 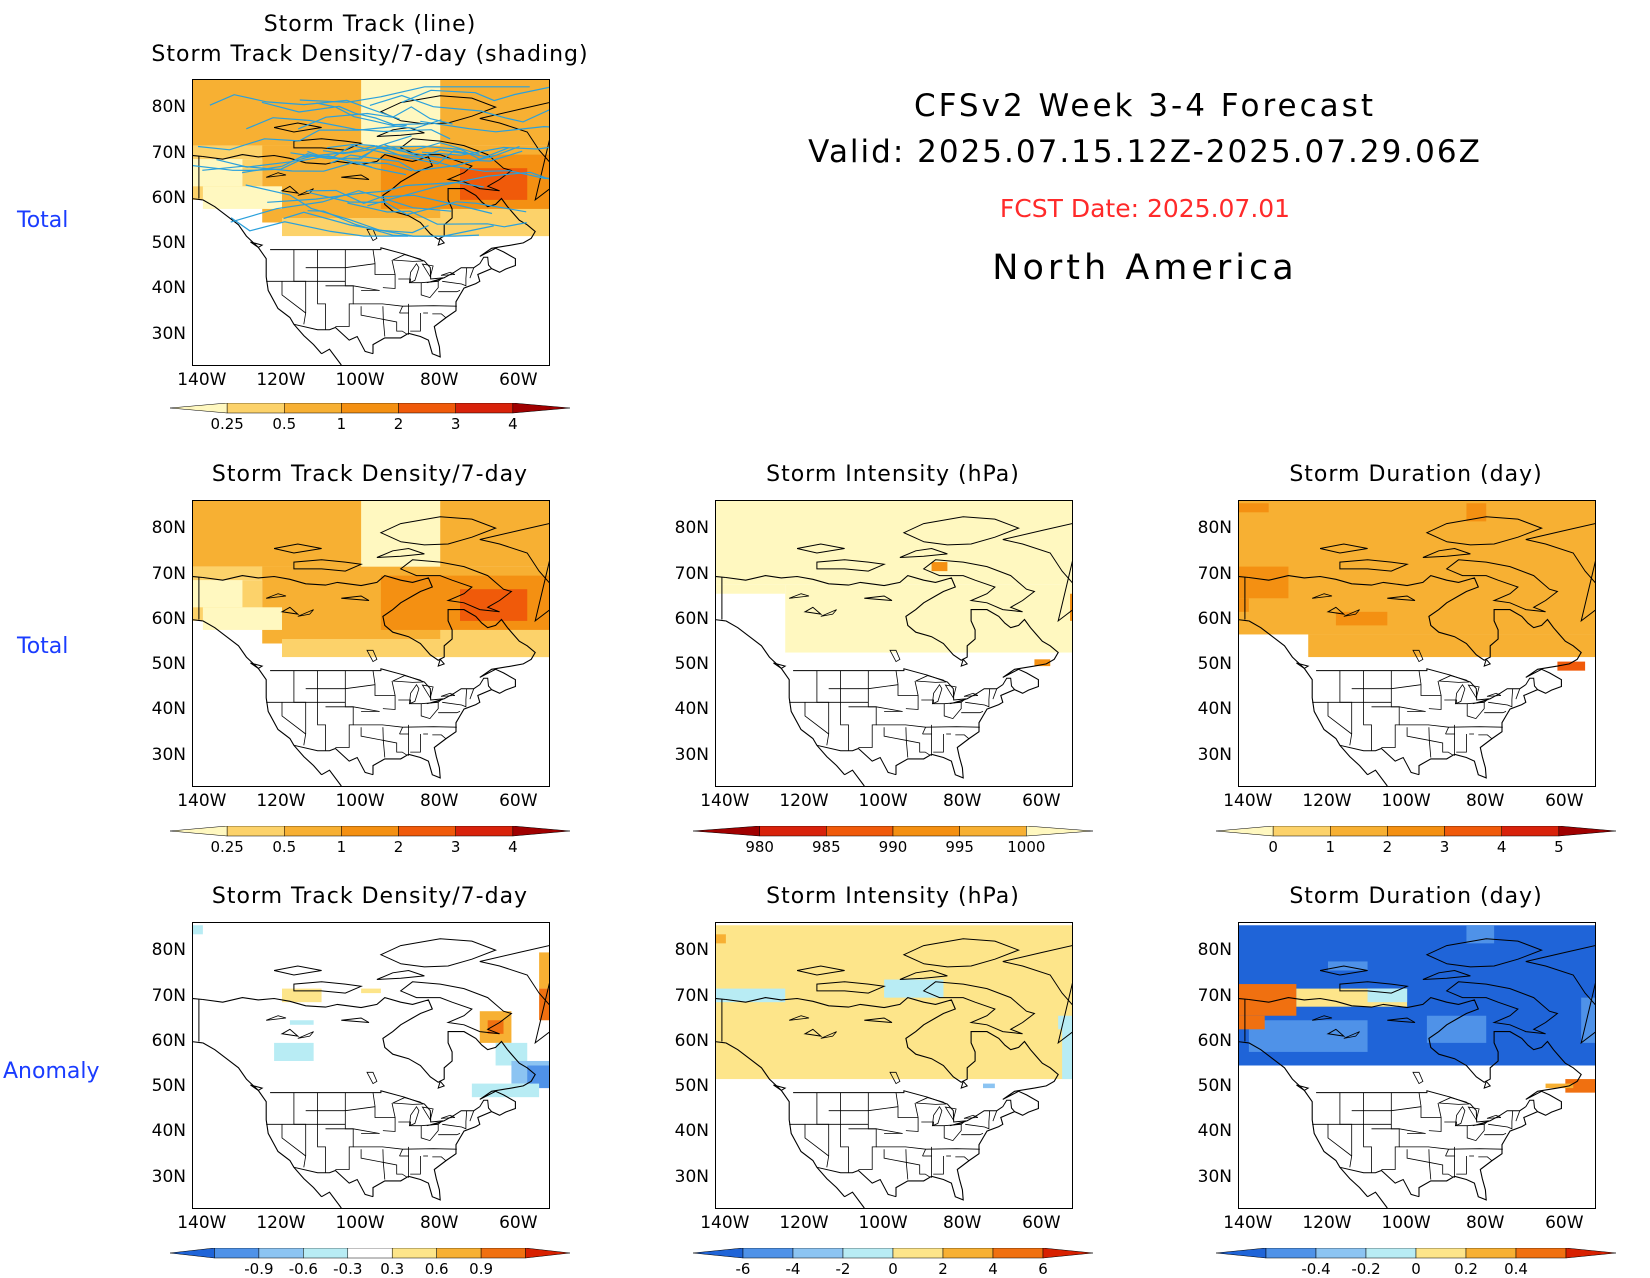 What do you see at coordinates (826, 847) in the screenshot?
I see `colorbar-tick-label: 985` at bounding box center [826, 847].